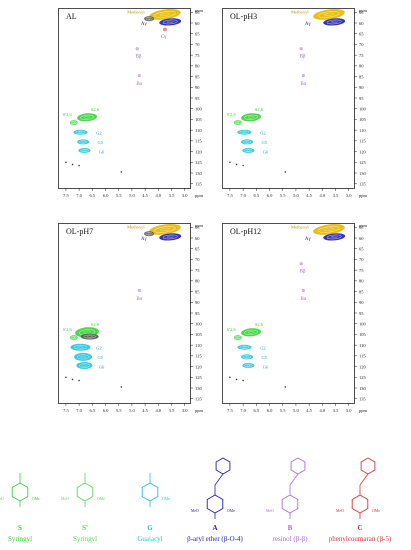 The image size is (411, 550). Describe the element at coordinates (360, 528) in the screenshot. I see `structure-letter: C` at that location.